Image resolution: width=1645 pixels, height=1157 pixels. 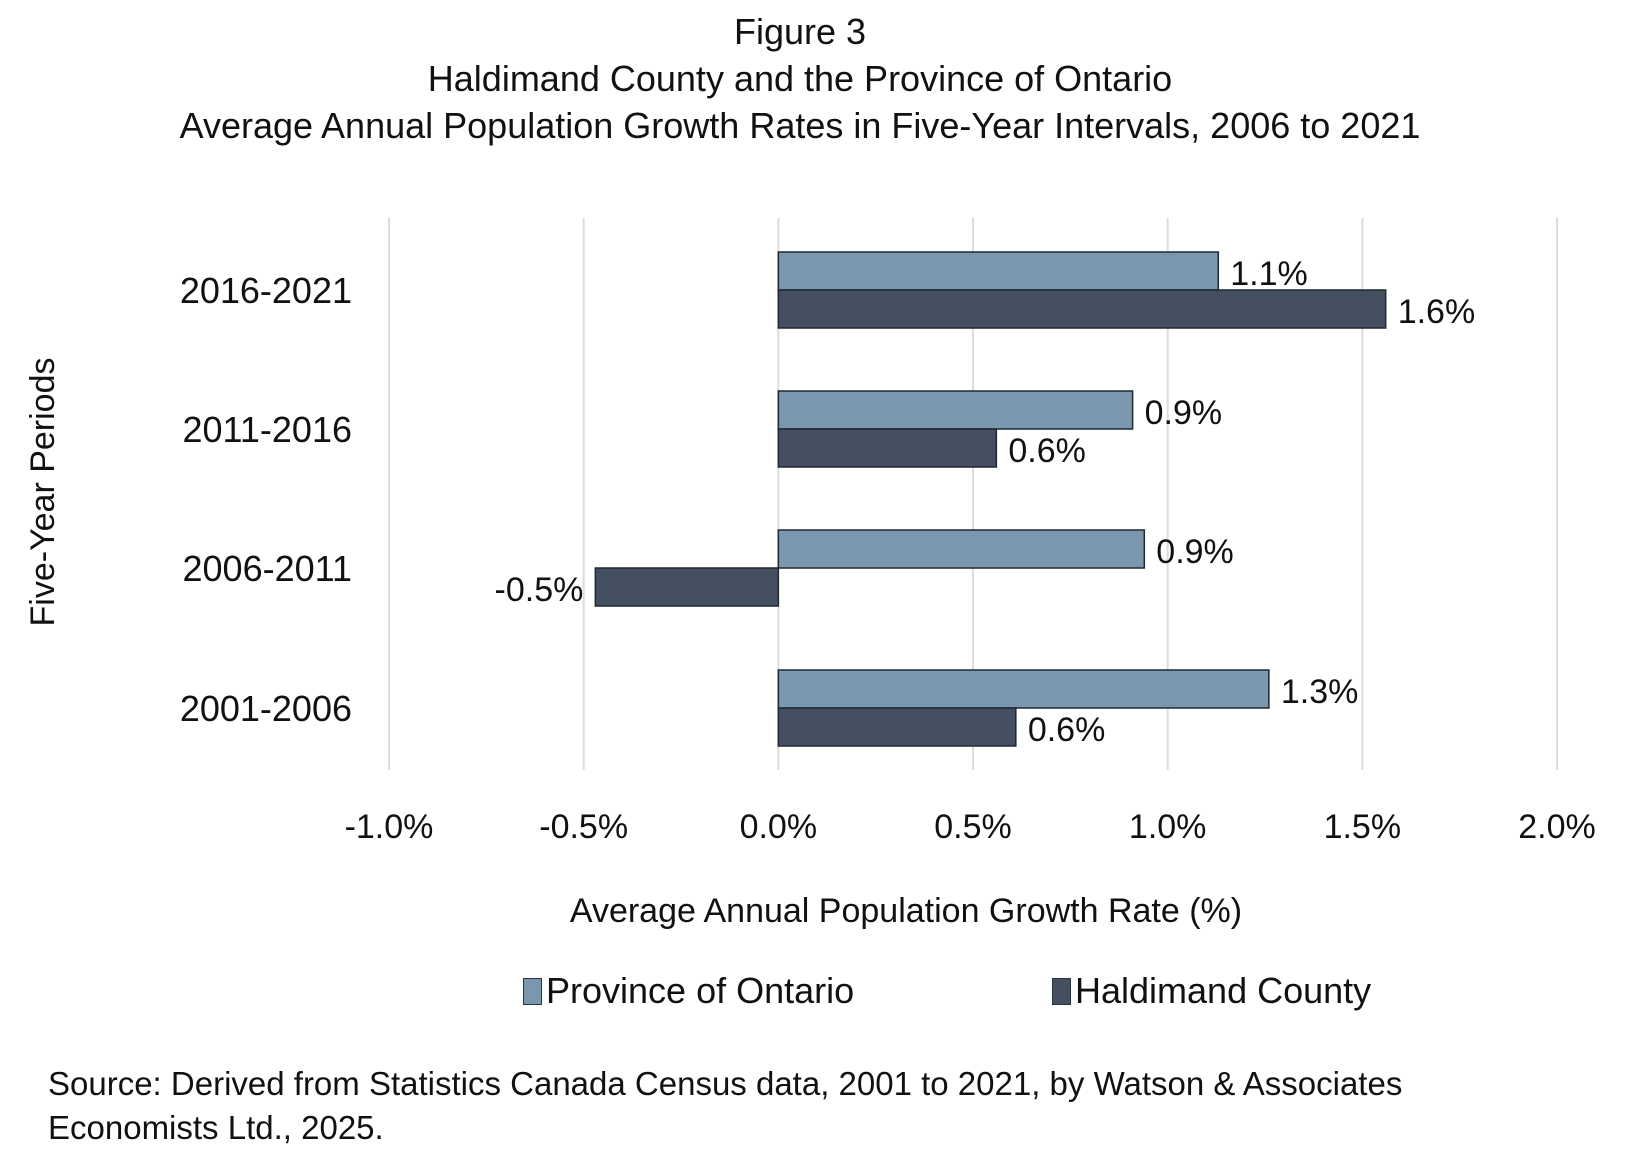 What do you see at coordinates (700, 990) in the screenshot?
I see `legend-label-ontario: Province of Ontario` at bounding box center [700, 990].